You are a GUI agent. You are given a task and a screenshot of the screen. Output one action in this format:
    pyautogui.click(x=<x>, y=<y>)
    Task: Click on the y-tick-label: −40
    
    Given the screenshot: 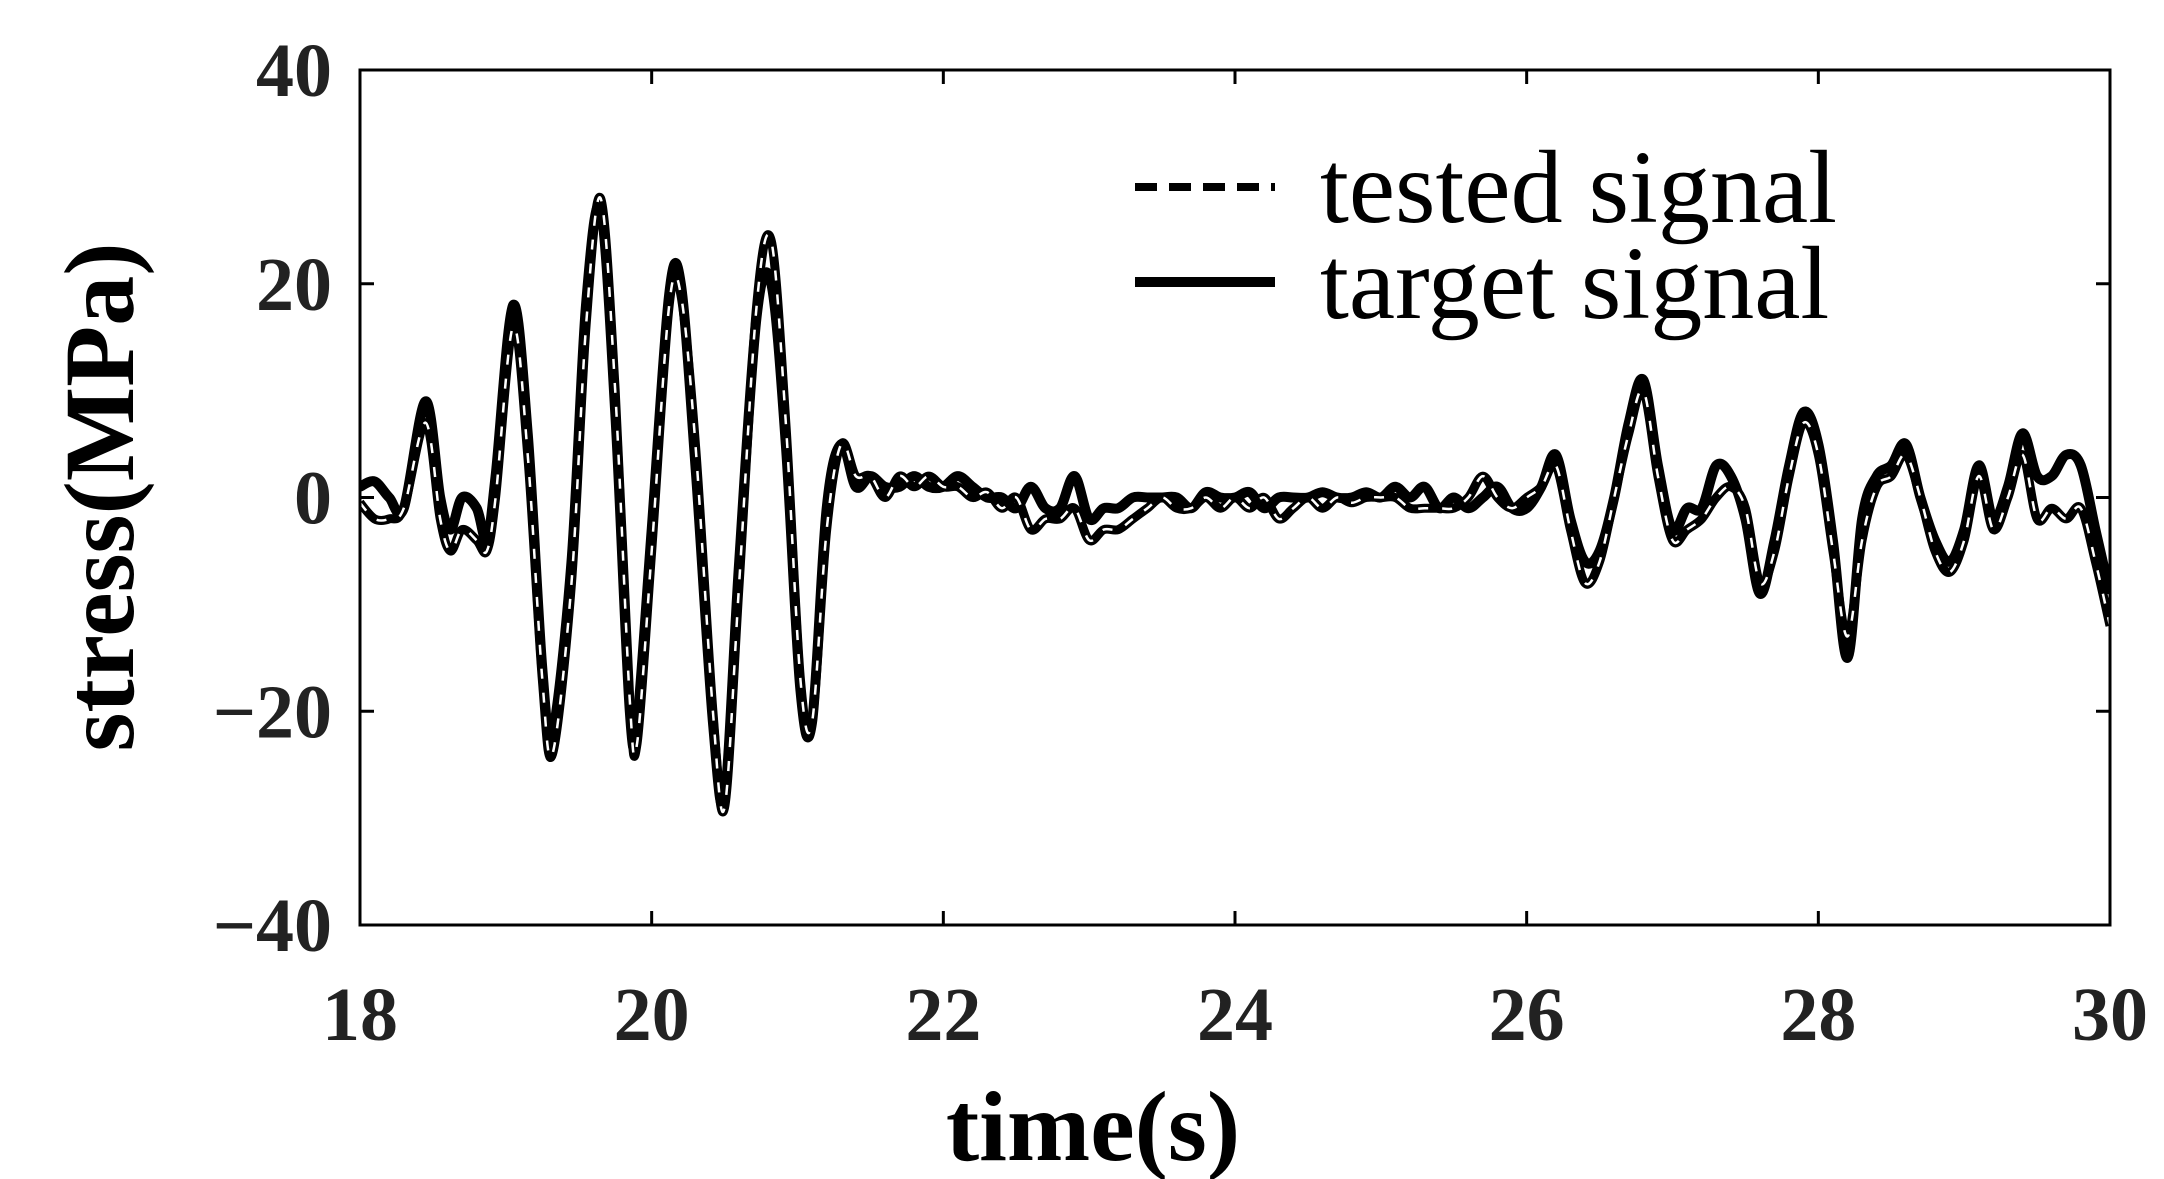 What is the action you would take?
    pyautogui.click(x=272, y=926)
    